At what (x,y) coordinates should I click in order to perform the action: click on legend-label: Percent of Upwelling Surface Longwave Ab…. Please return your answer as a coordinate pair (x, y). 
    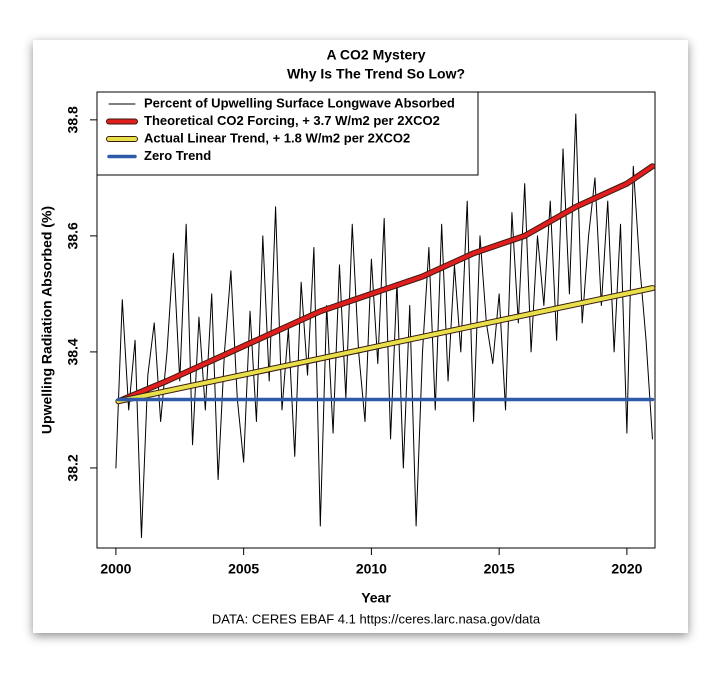
    Looking at the image, I should click on (299, 102).